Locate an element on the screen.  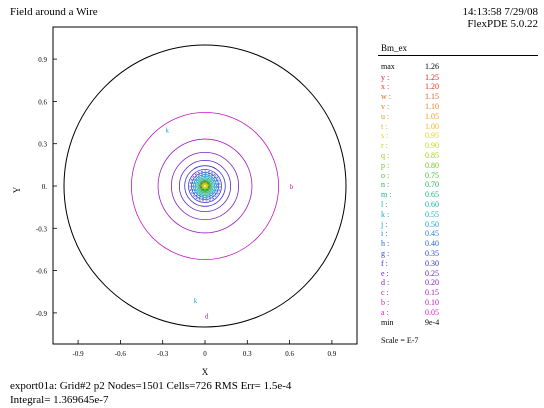
contour-label: d is located at coordinates (207, 317).